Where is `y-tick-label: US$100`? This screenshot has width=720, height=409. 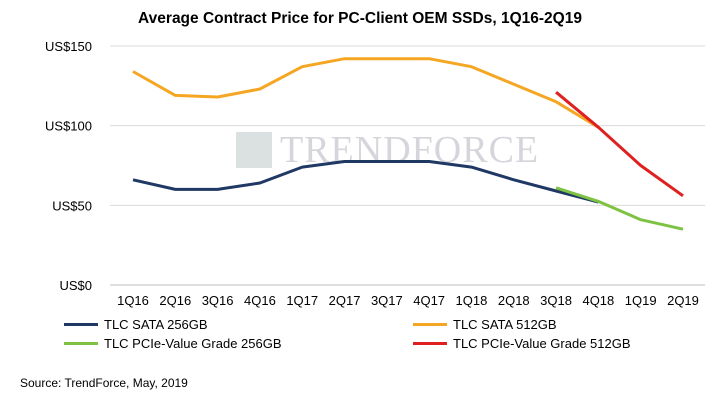
y-tick-label: US$100 is located at coordinates (68, 126).